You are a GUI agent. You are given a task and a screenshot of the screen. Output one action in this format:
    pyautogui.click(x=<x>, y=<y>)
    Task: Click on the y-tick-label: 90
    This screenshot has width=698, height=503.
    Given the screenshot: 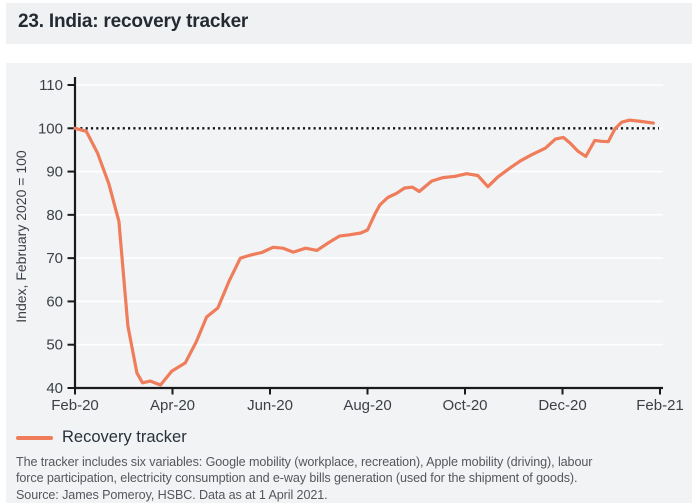 What is the action you would take?
    pyautogui.click(x=54, y=172)
    